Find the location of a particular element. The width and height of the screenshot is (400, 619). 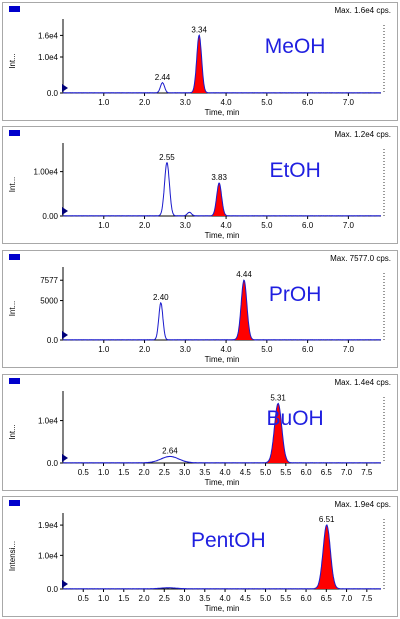

solvent-label: BuOH is located at coordinates (295, 418).